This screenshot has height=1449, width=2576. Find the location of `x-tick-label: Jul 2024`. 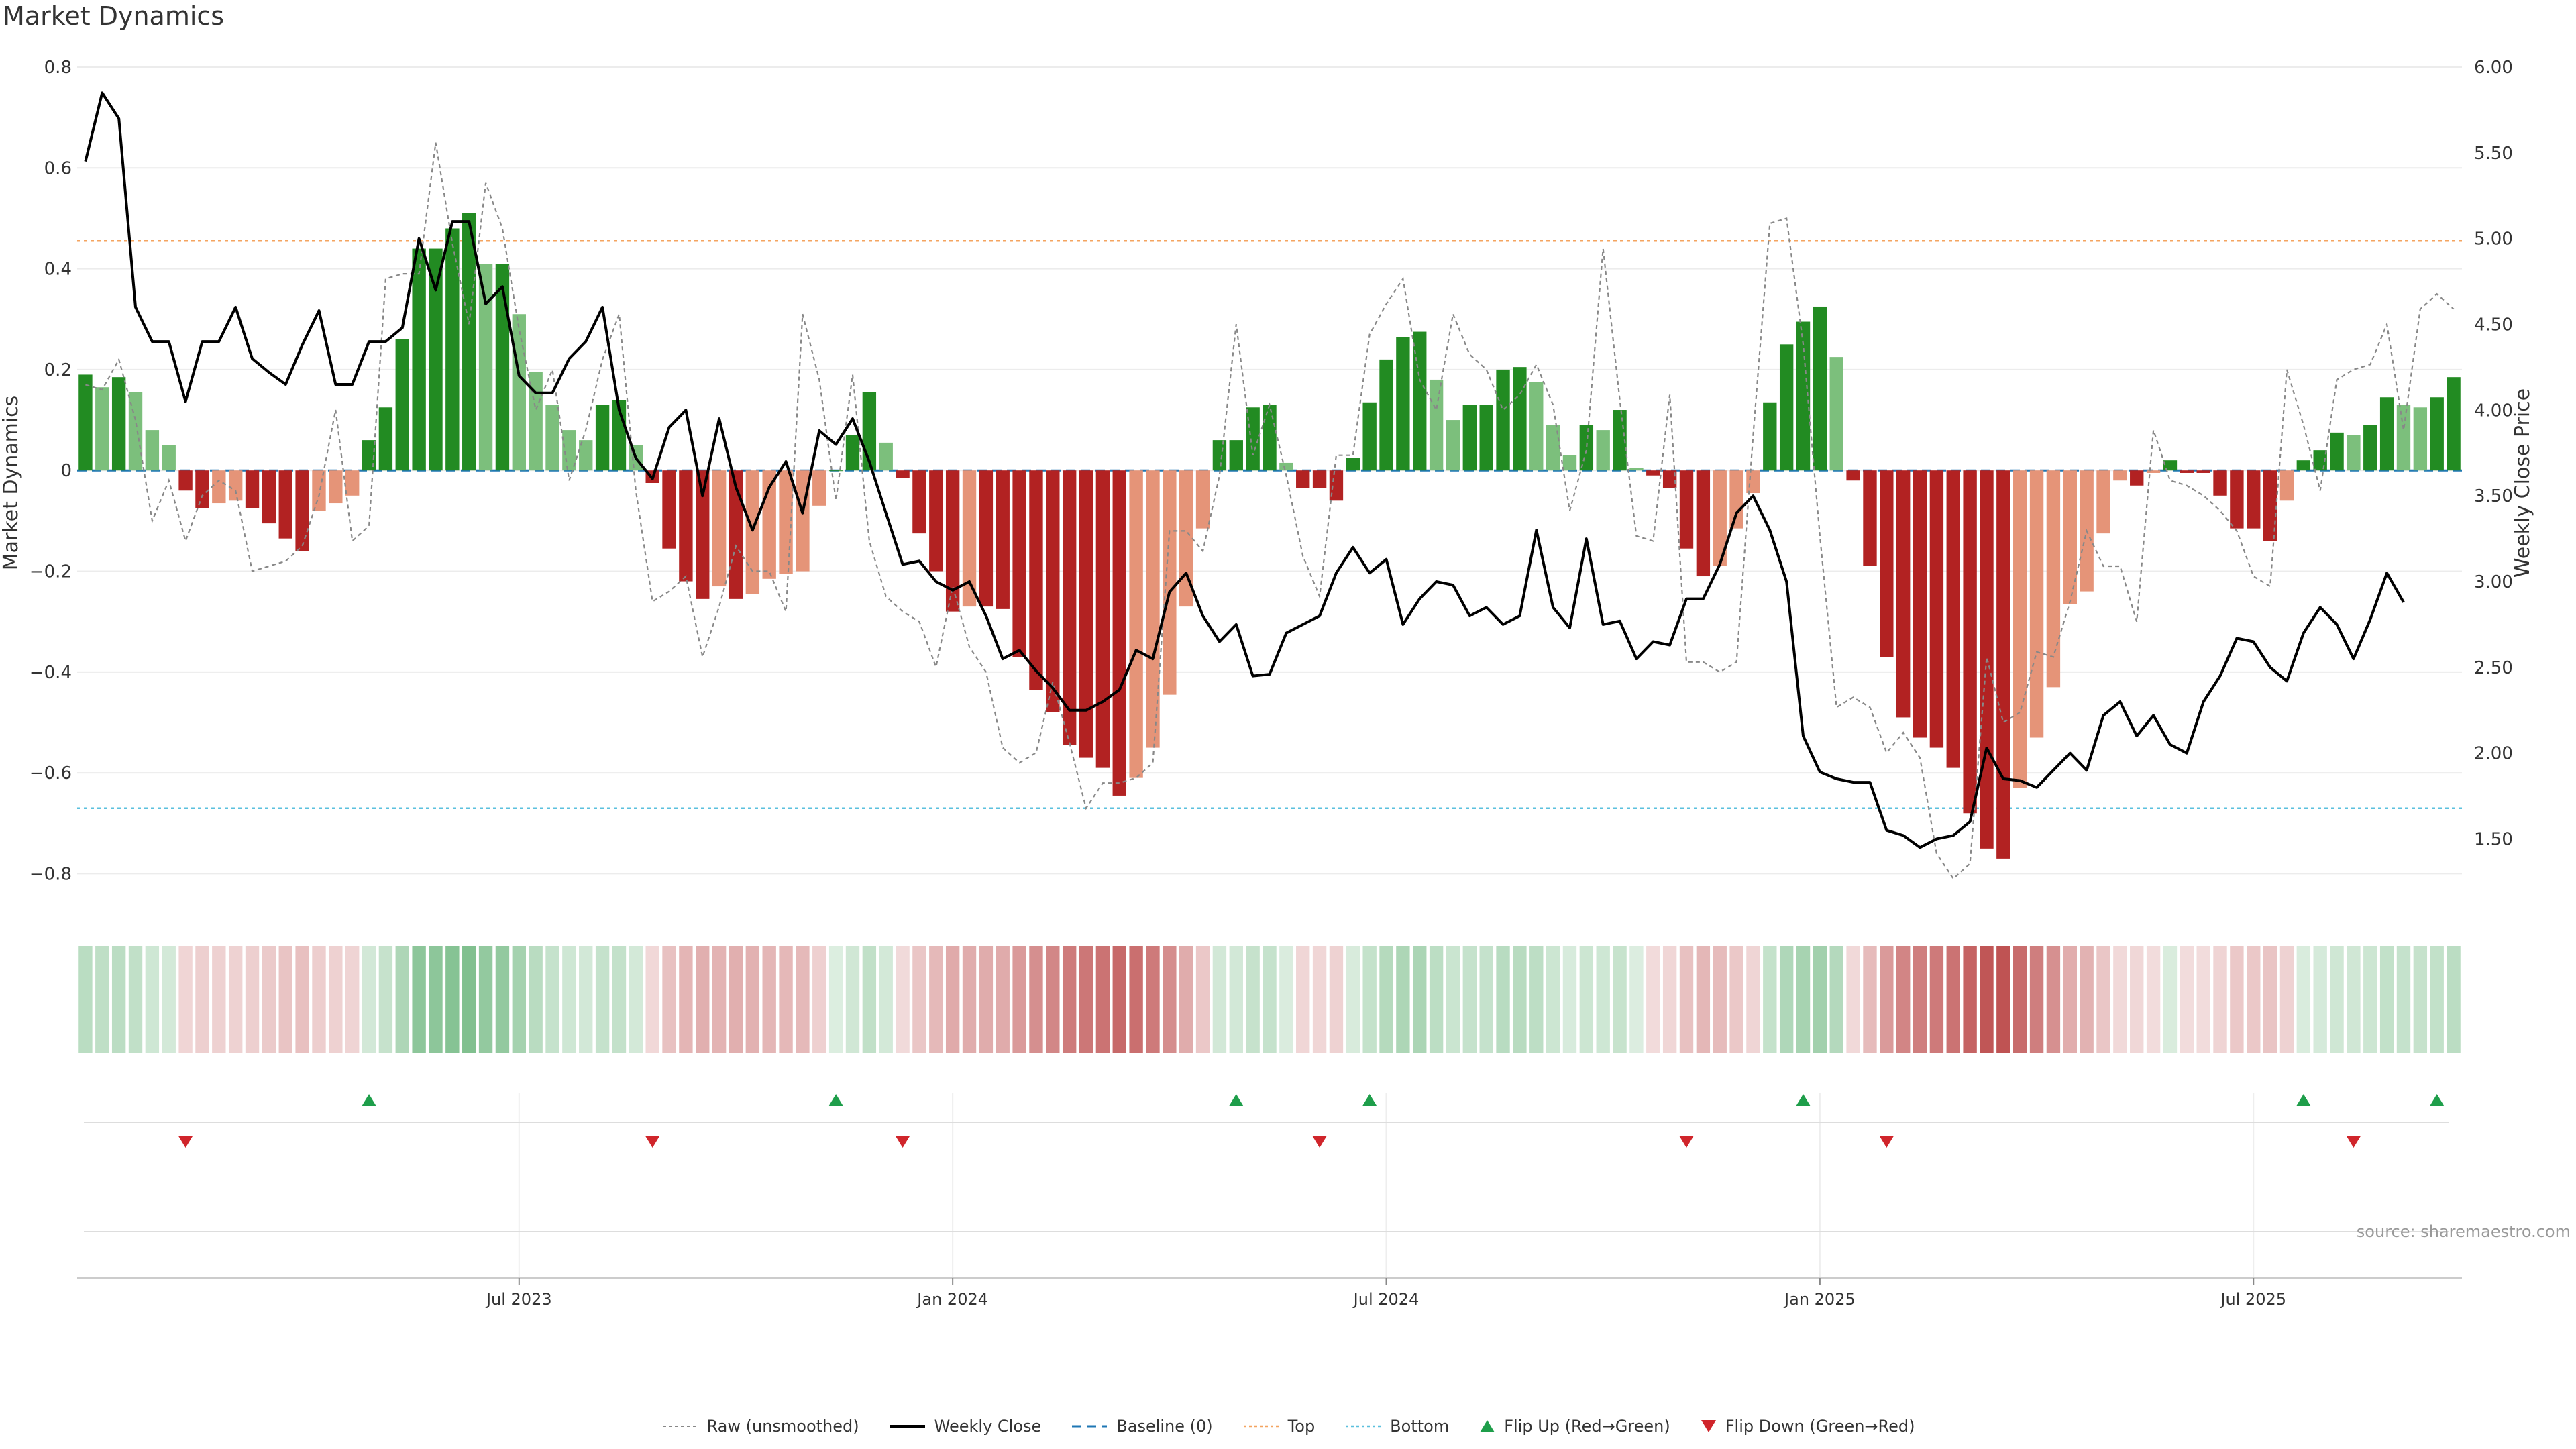

x-tick-label: Jul 2024 is located at coordinates (1385, 1299).